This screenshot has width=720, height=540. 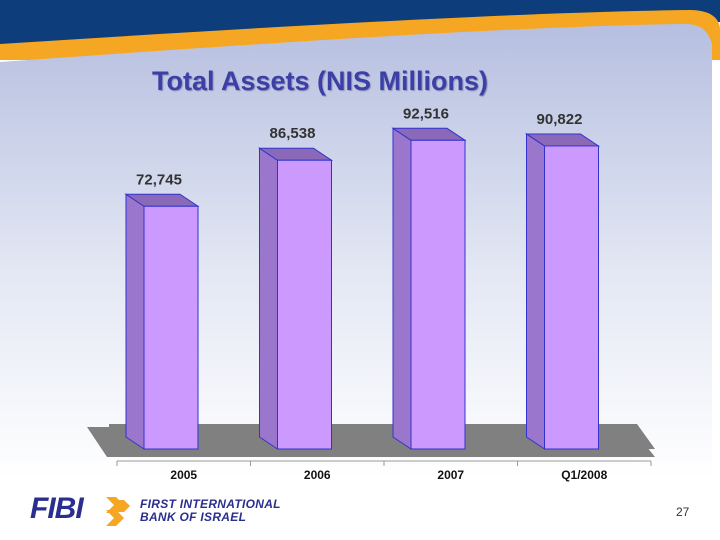 What do you see at coordinates (159, 179) in the screenshot?
I see `value-label: 72,745` at bounding box center [159, 179].